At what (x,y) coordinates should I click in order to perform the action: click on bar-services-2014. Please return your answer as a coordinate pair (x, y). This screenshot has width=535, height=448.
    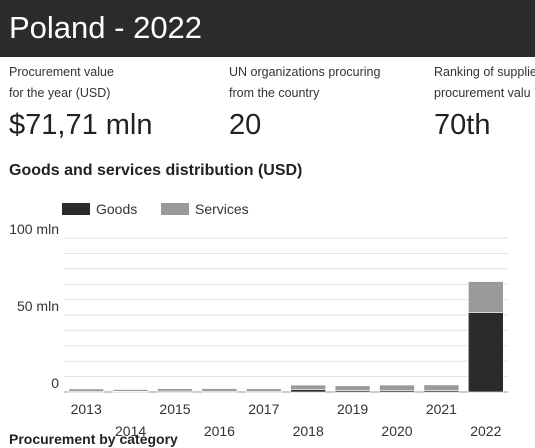
    Looking at the image, I should click on (130, 390).